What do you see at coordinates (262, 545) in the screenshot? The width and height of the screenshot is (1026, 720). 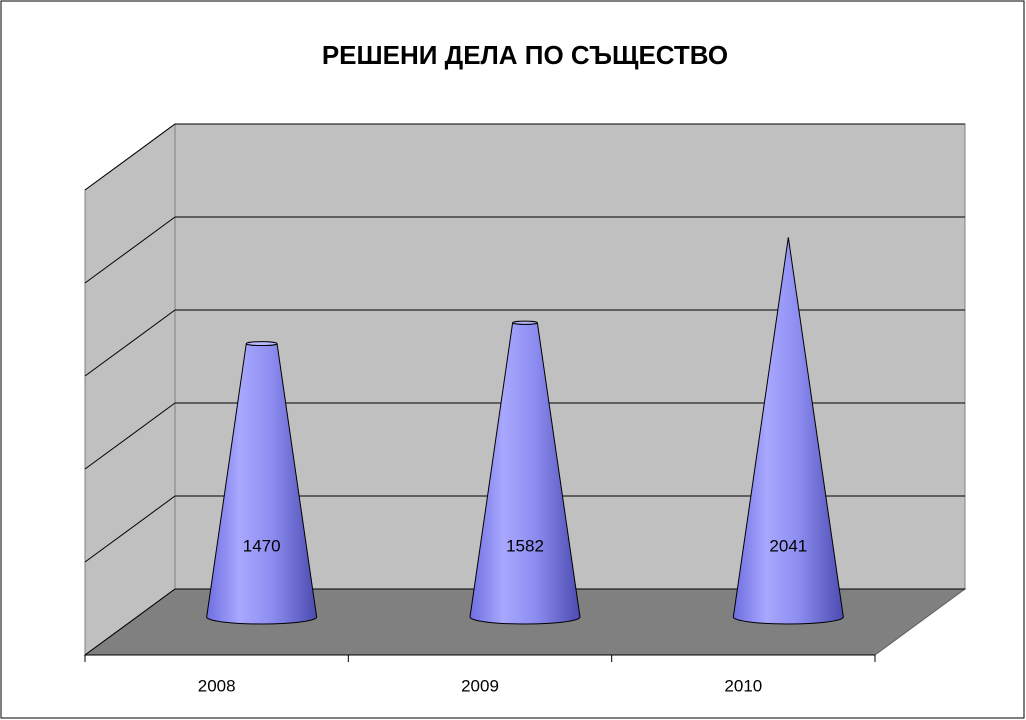 I see `data-label: 1470` at bounding box center [262, 545].